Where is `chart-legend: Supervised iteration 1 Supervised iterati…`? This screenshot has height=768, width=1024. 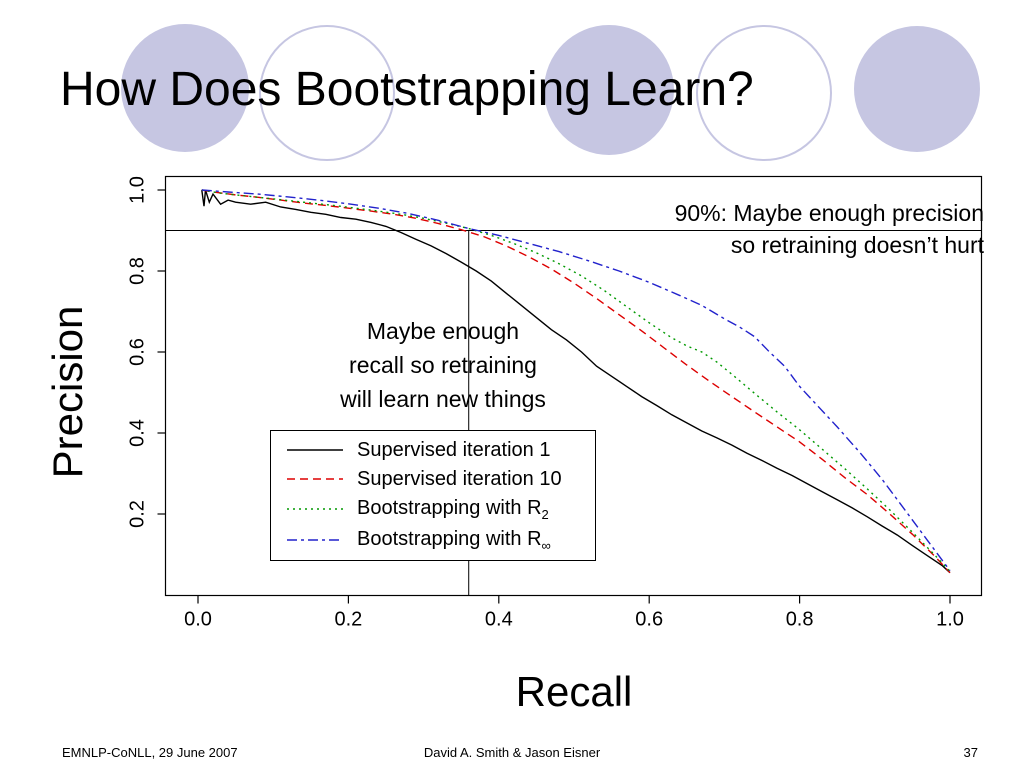
chart-legend: Supervised iteration 1 Supervised iterati… is located at coordinates (433, 495).